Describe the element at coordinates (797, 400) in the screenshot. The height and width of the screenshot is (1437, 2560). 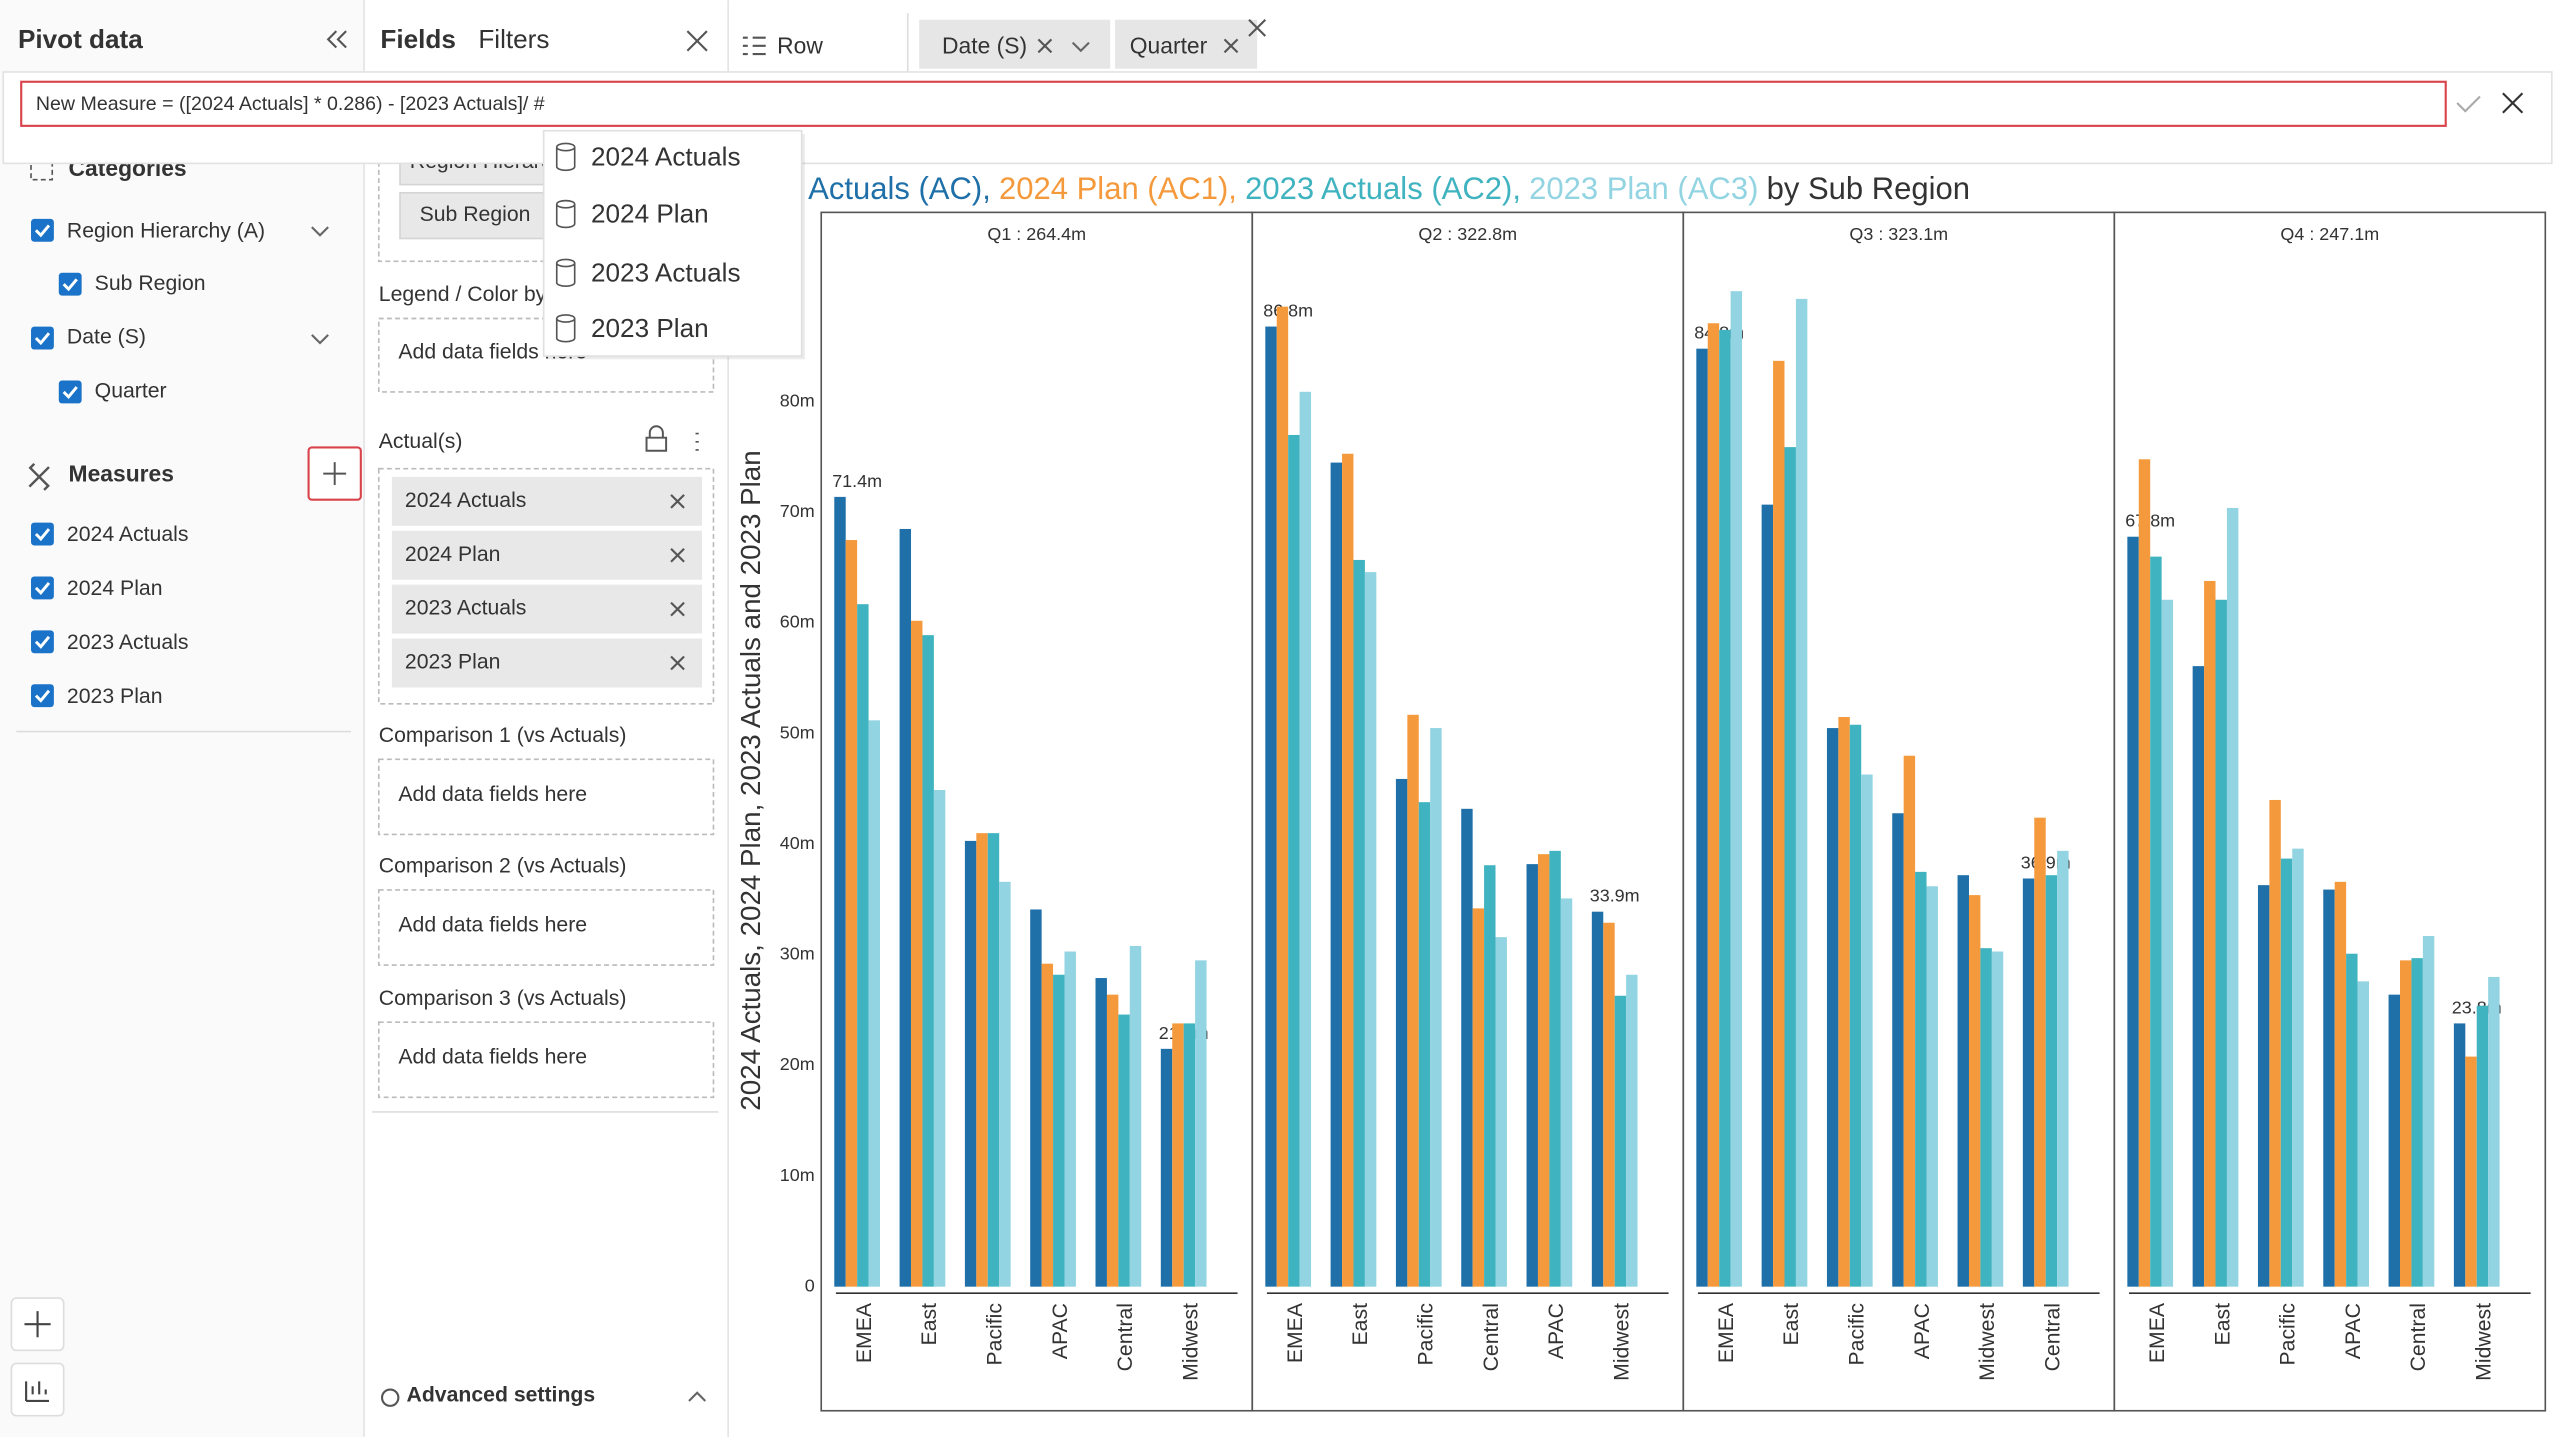
I see `y-tick-label: 80m` at that location.